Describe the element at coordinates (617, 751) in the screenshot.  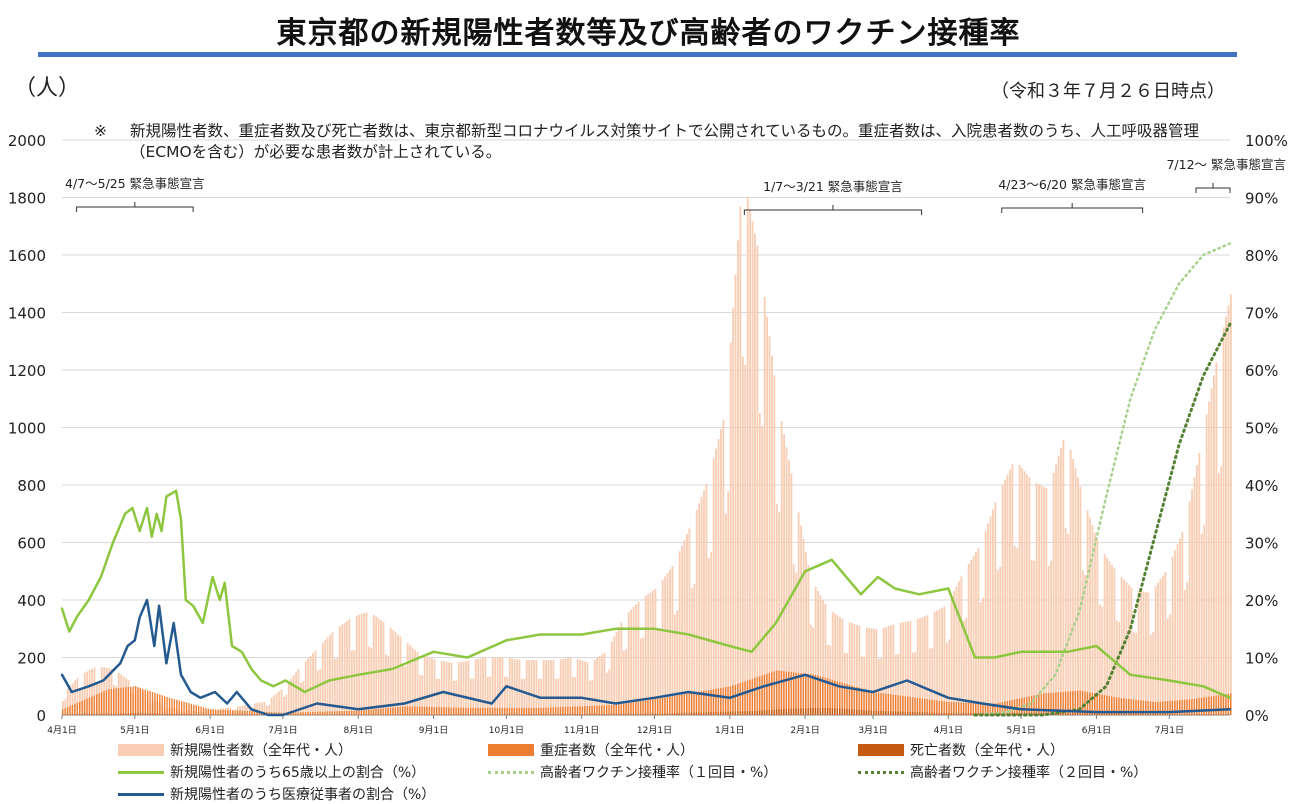
I see `legend-label-severe: 重症者数（全年代・人）` at that location.